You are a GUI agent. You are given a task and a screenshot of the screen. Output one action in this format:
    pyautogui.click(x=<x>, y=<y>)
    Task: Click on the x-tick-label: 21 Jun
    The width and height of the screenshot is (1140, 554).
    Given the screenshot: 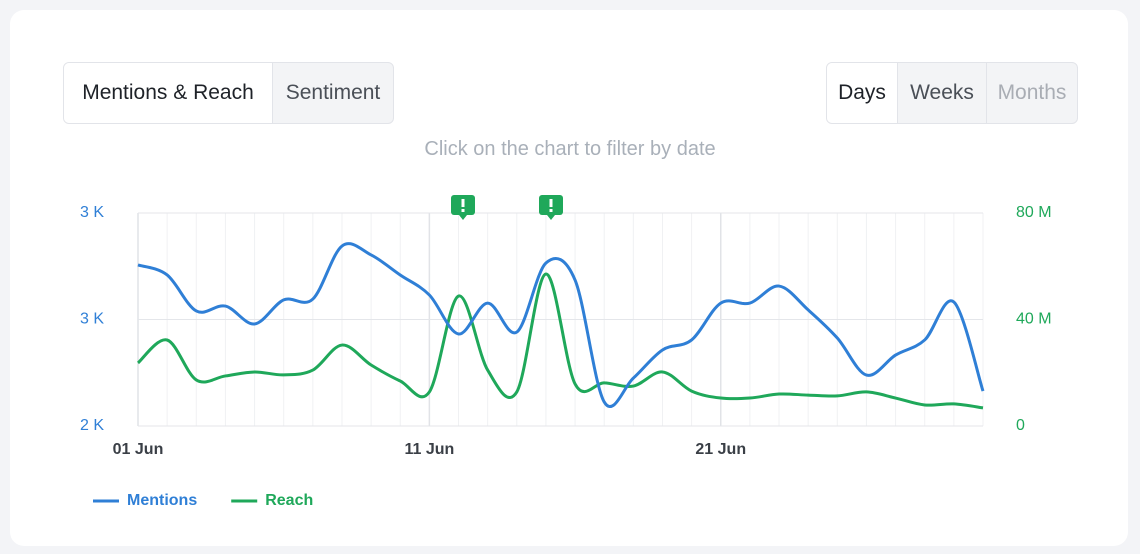 What is the action you would take?
    pyautogui.click(x=720, y=449)
    